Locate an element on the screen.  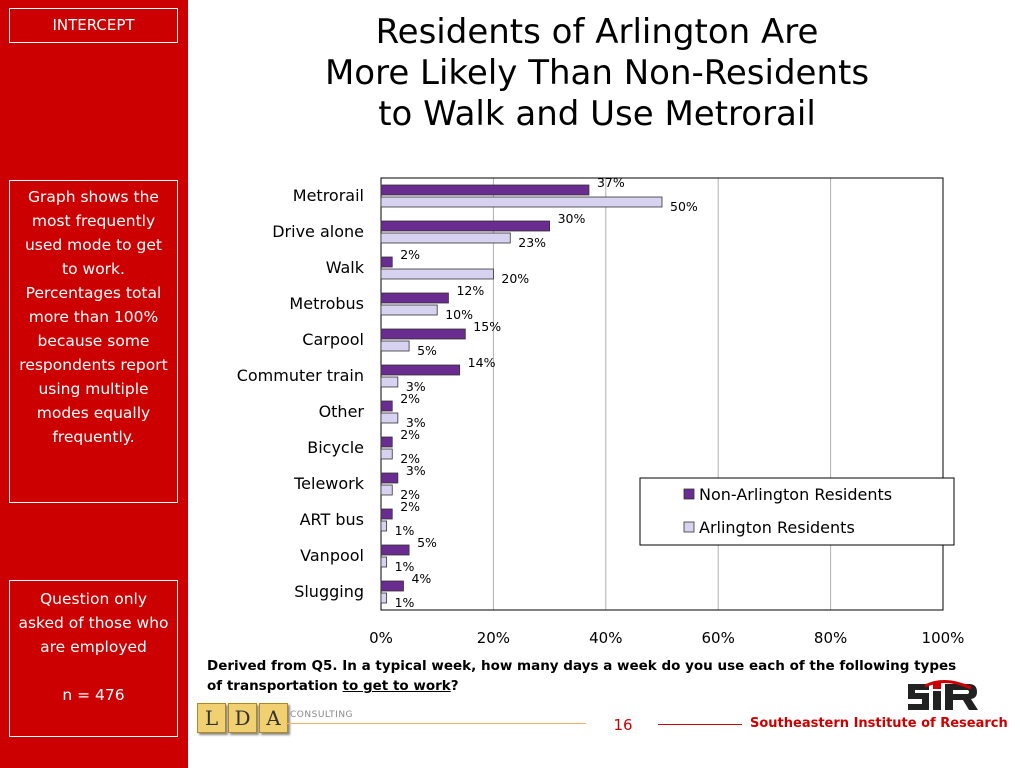
footer-divider-right is located at coordinates (700, 724).